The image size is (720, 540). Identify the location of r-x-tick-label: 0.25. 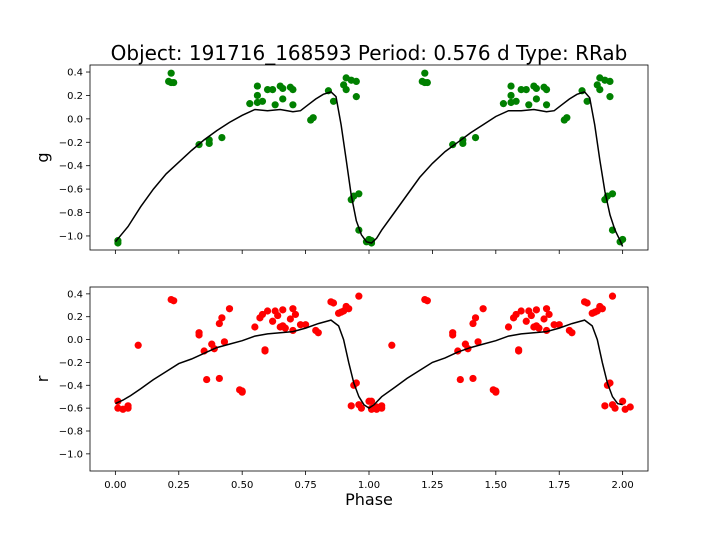
(179, 485).